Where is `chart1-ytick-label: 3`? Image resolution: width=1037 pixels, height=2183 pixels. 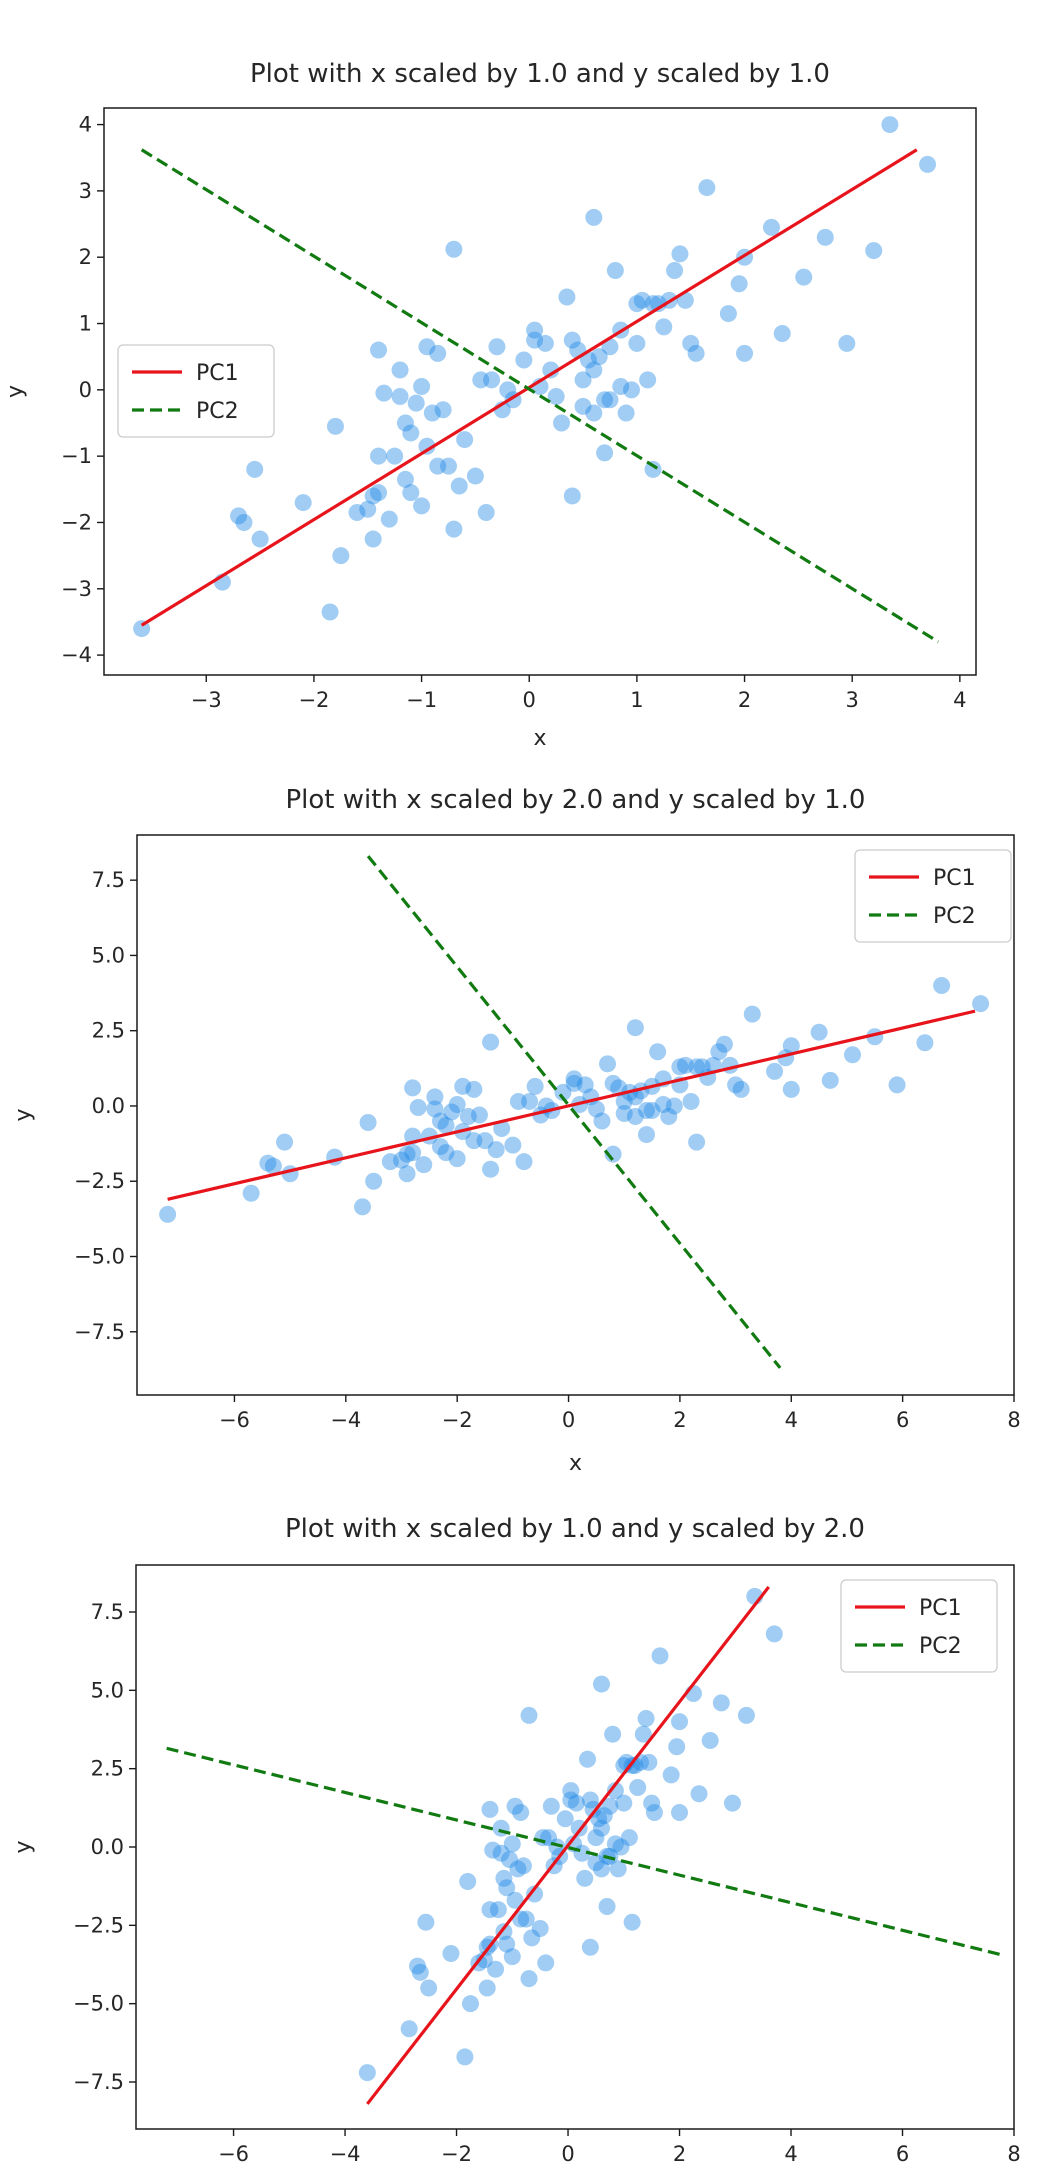
chart1-ytick-label: 3 is located at coordinates (85, 191).